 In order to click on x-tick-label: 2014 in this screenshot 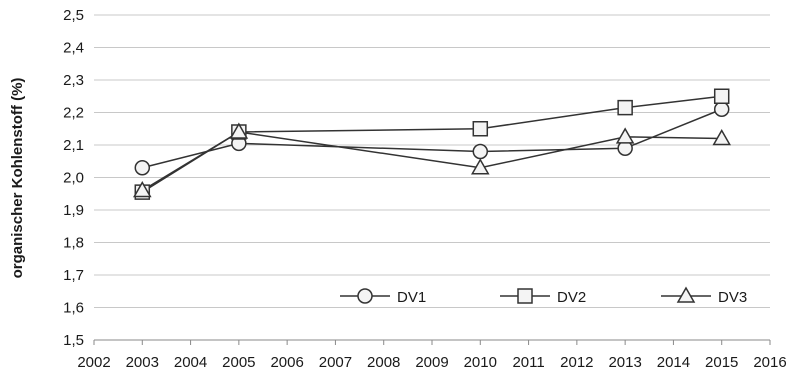, I will do `click(673, 362)`.